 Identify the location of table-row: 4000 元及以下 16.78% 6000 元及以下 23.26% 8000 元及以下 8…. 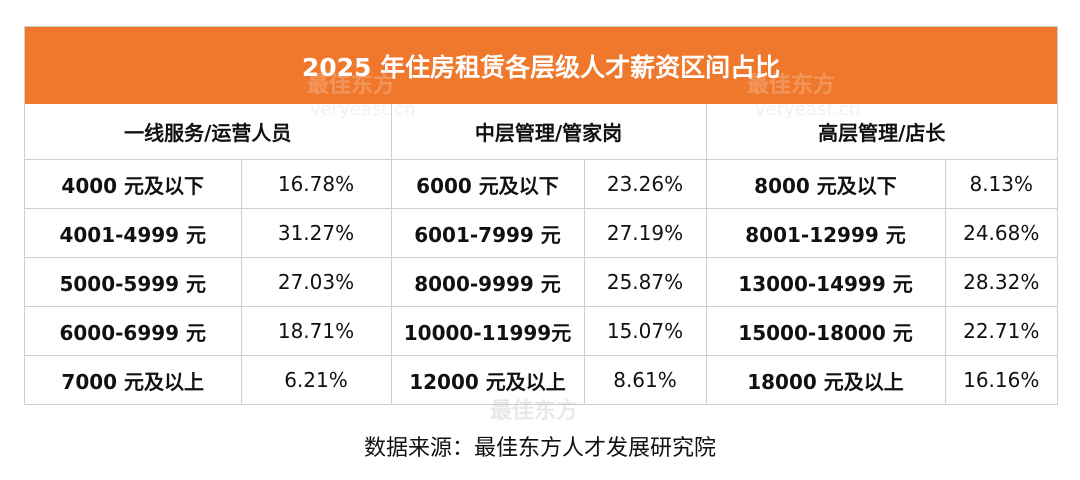
(541, 184).